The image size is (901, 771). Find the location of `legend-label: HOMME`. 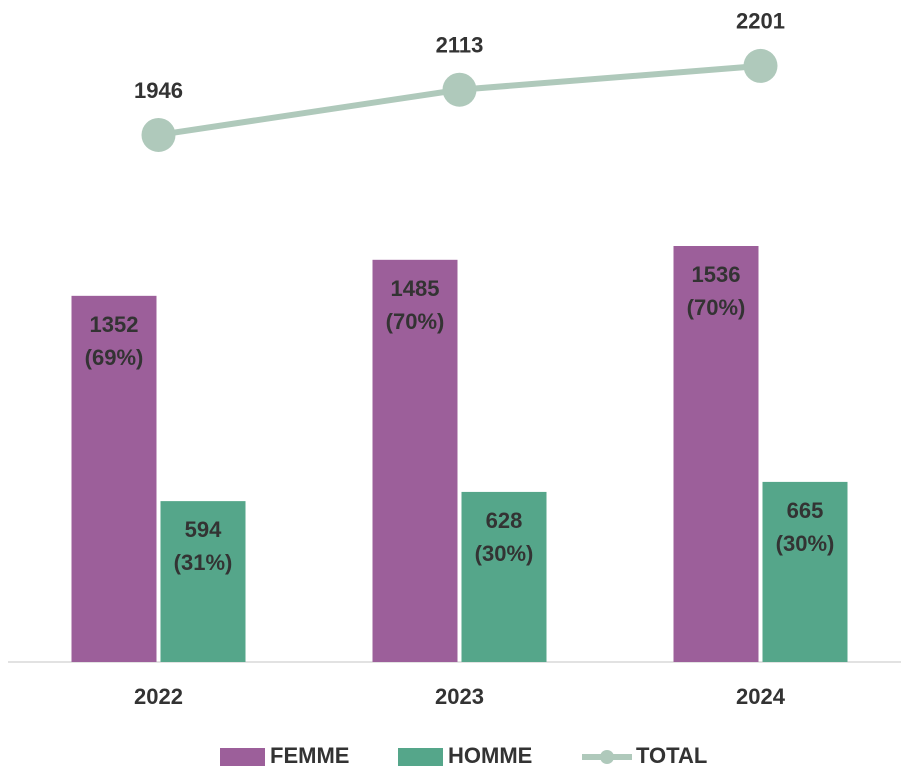

legend-label: HOMME is located at coordinates (490, 755).